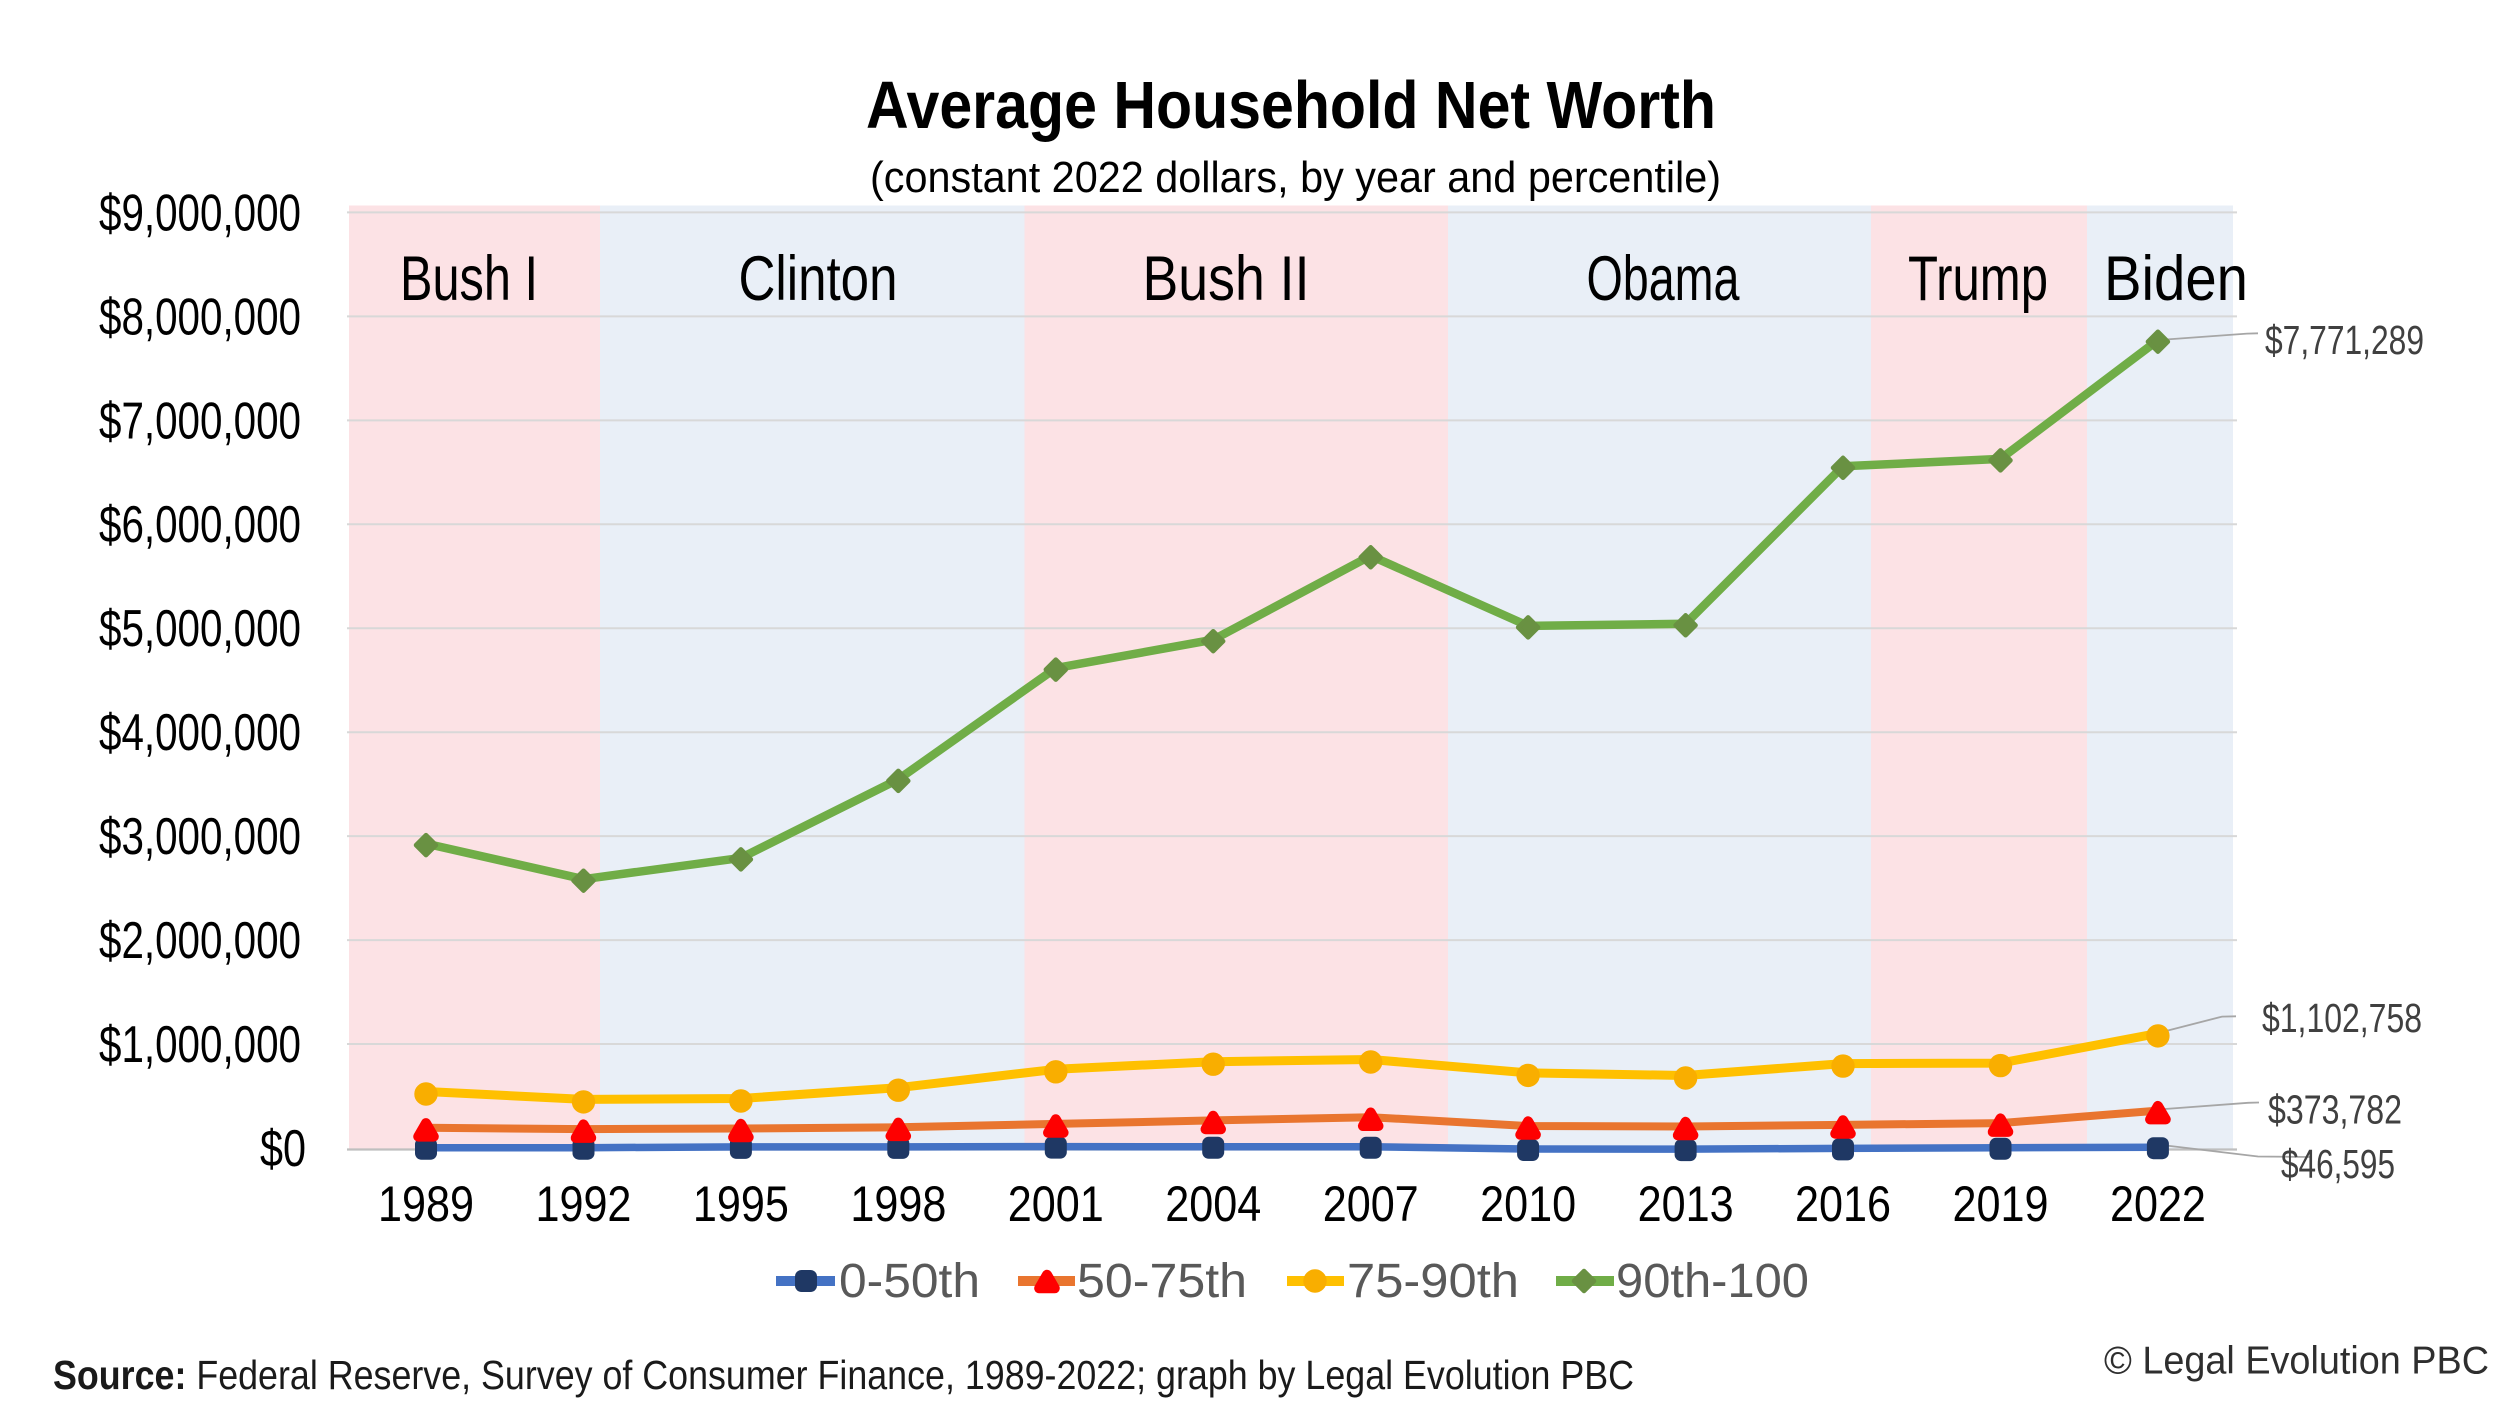 The image size is (2500, 1411). Describe the element at coordinates (1528, 1204) in the screenshot. I see `svg-text: 2010` at that location.